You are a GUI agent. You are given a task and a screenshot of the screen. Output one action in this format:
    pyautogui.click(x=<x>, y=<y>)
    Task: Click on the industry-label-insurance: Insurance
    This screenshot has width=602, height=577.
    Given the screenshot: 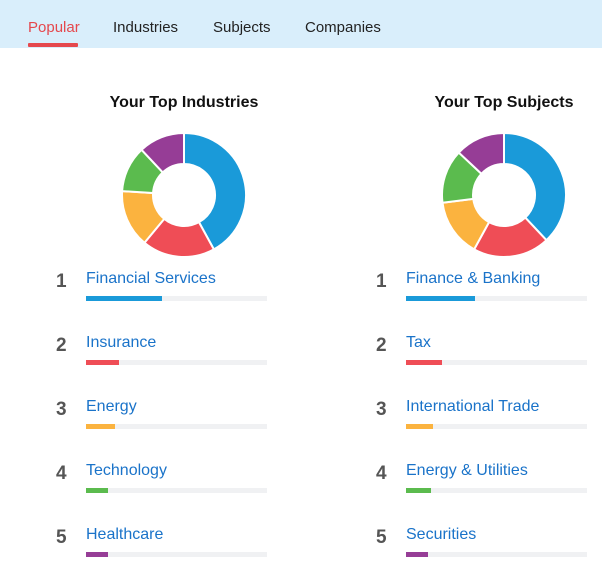 What is the action you would take?
    pyautogui.click(x=121, y=342)
    